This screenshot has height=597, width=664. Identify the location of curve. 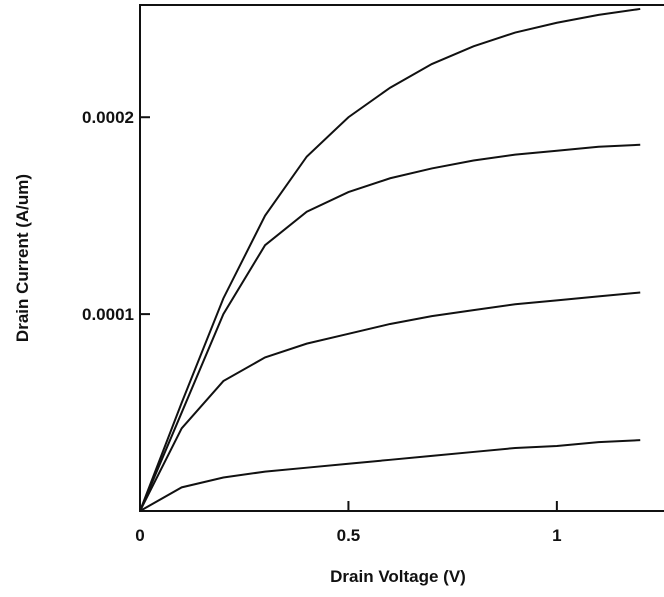
(390, 475).